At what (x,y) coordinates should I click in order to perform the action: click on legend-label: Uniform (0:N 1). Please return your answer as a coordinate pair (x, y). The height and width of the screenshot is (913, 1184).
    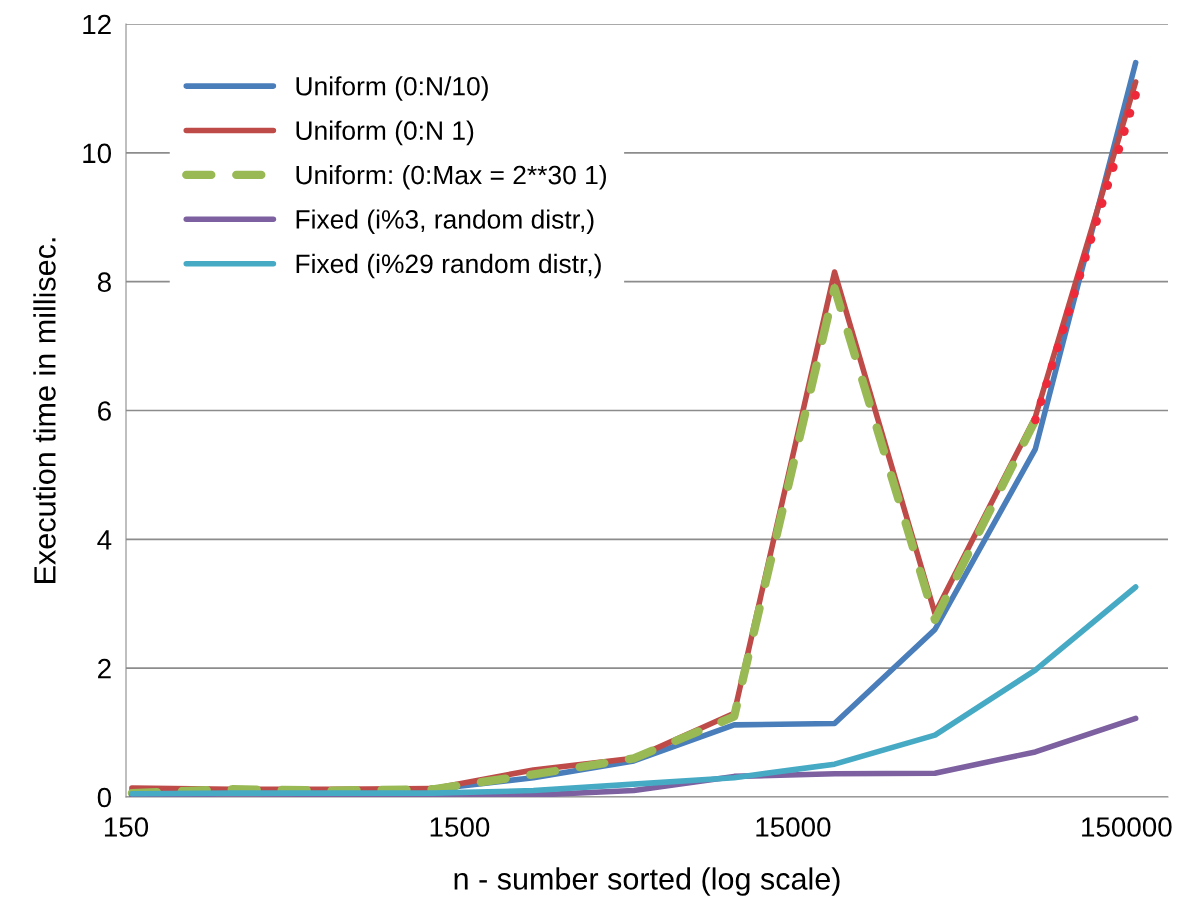
    Looking at the image, I should click on (385, 133).